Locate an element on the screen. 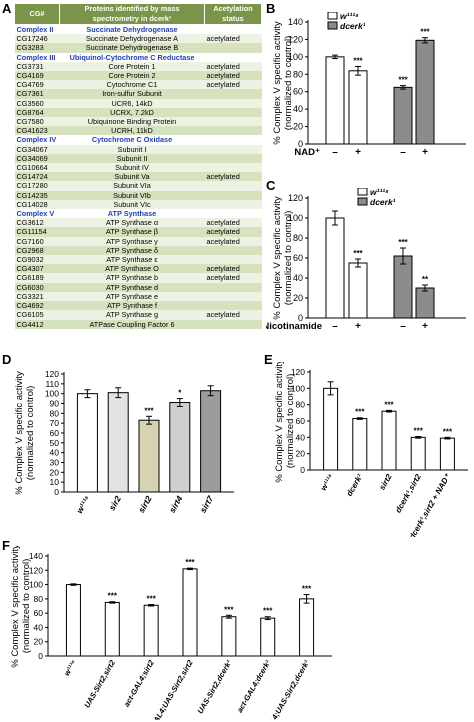 The height and width of the screenshot is (722, 474). panel-label-b: B is located at coordinates (271, 8).